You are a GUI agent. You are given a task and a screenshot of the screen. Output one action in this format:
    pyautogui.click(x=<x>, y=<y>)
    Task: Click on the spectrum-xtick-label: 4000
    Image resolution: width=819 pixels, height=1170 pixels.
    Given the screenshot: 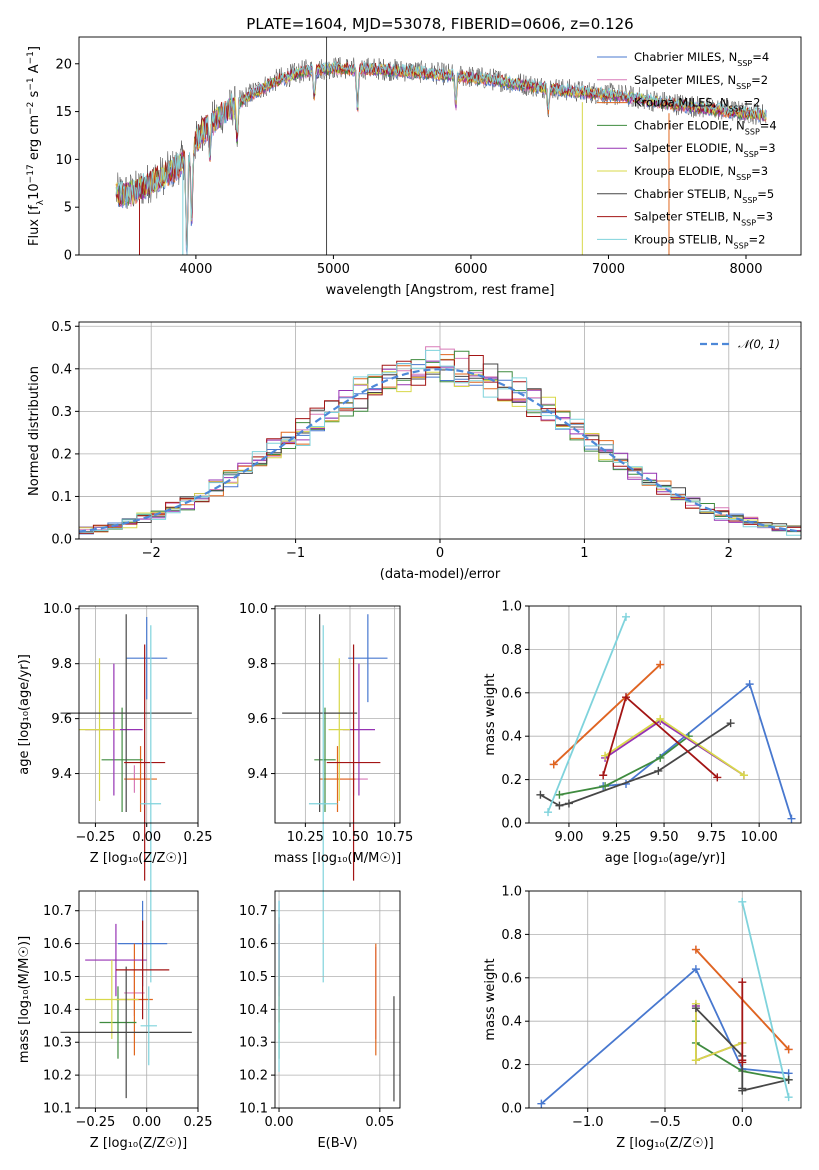 What is the action you would take?
    pyautogui.click(x=195, y=269)
    